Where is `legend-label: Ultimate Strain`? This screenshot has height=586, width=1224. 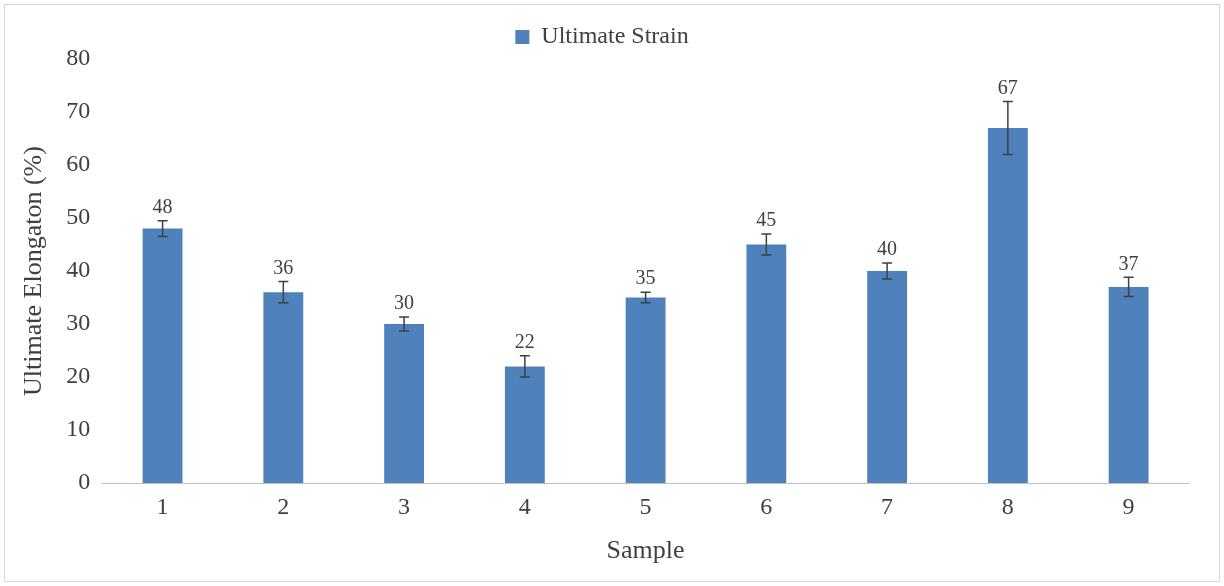 legend-label: Ultimate Strain is located at coordinates (615, 35).